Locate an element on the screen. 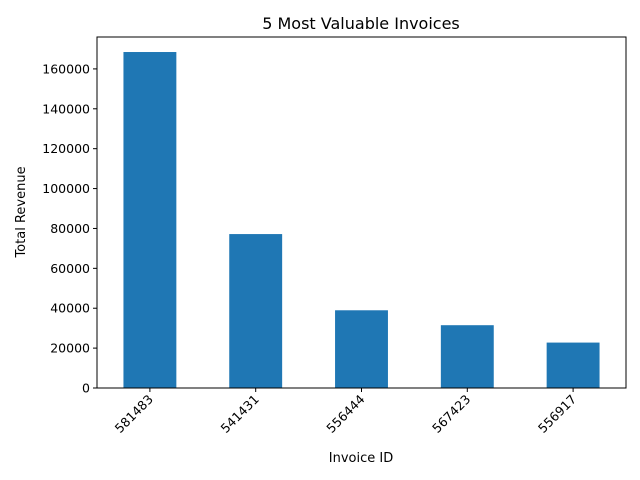 Image resolution: width=640 pixels, height=480 pixels. x-tick-label: 581483 is located at coordinates (134, 414).